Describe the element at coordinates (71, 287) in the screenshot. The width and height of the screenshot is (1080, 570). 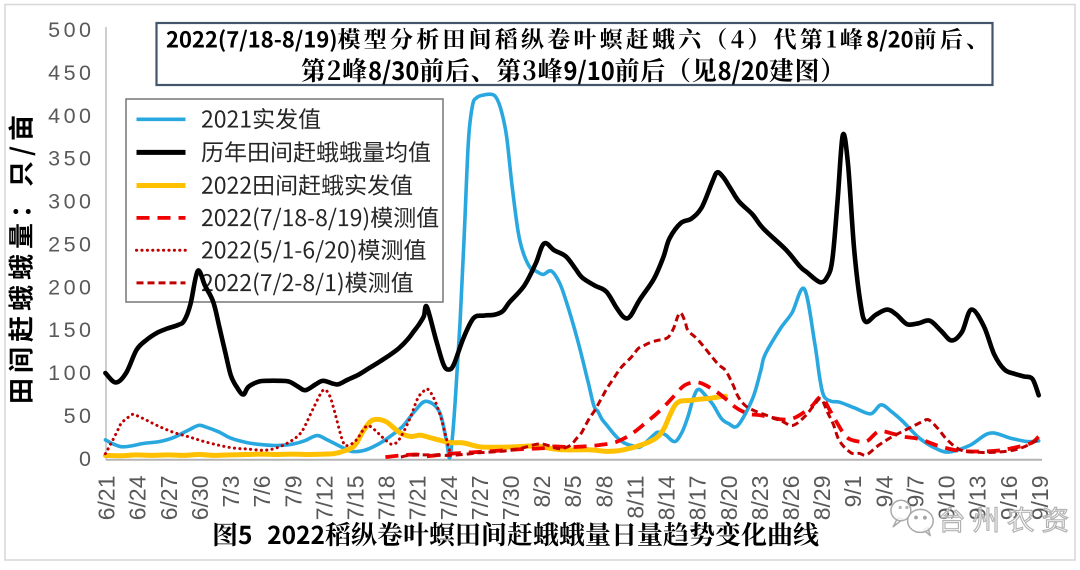
I see `svg-text: 200` at that location.